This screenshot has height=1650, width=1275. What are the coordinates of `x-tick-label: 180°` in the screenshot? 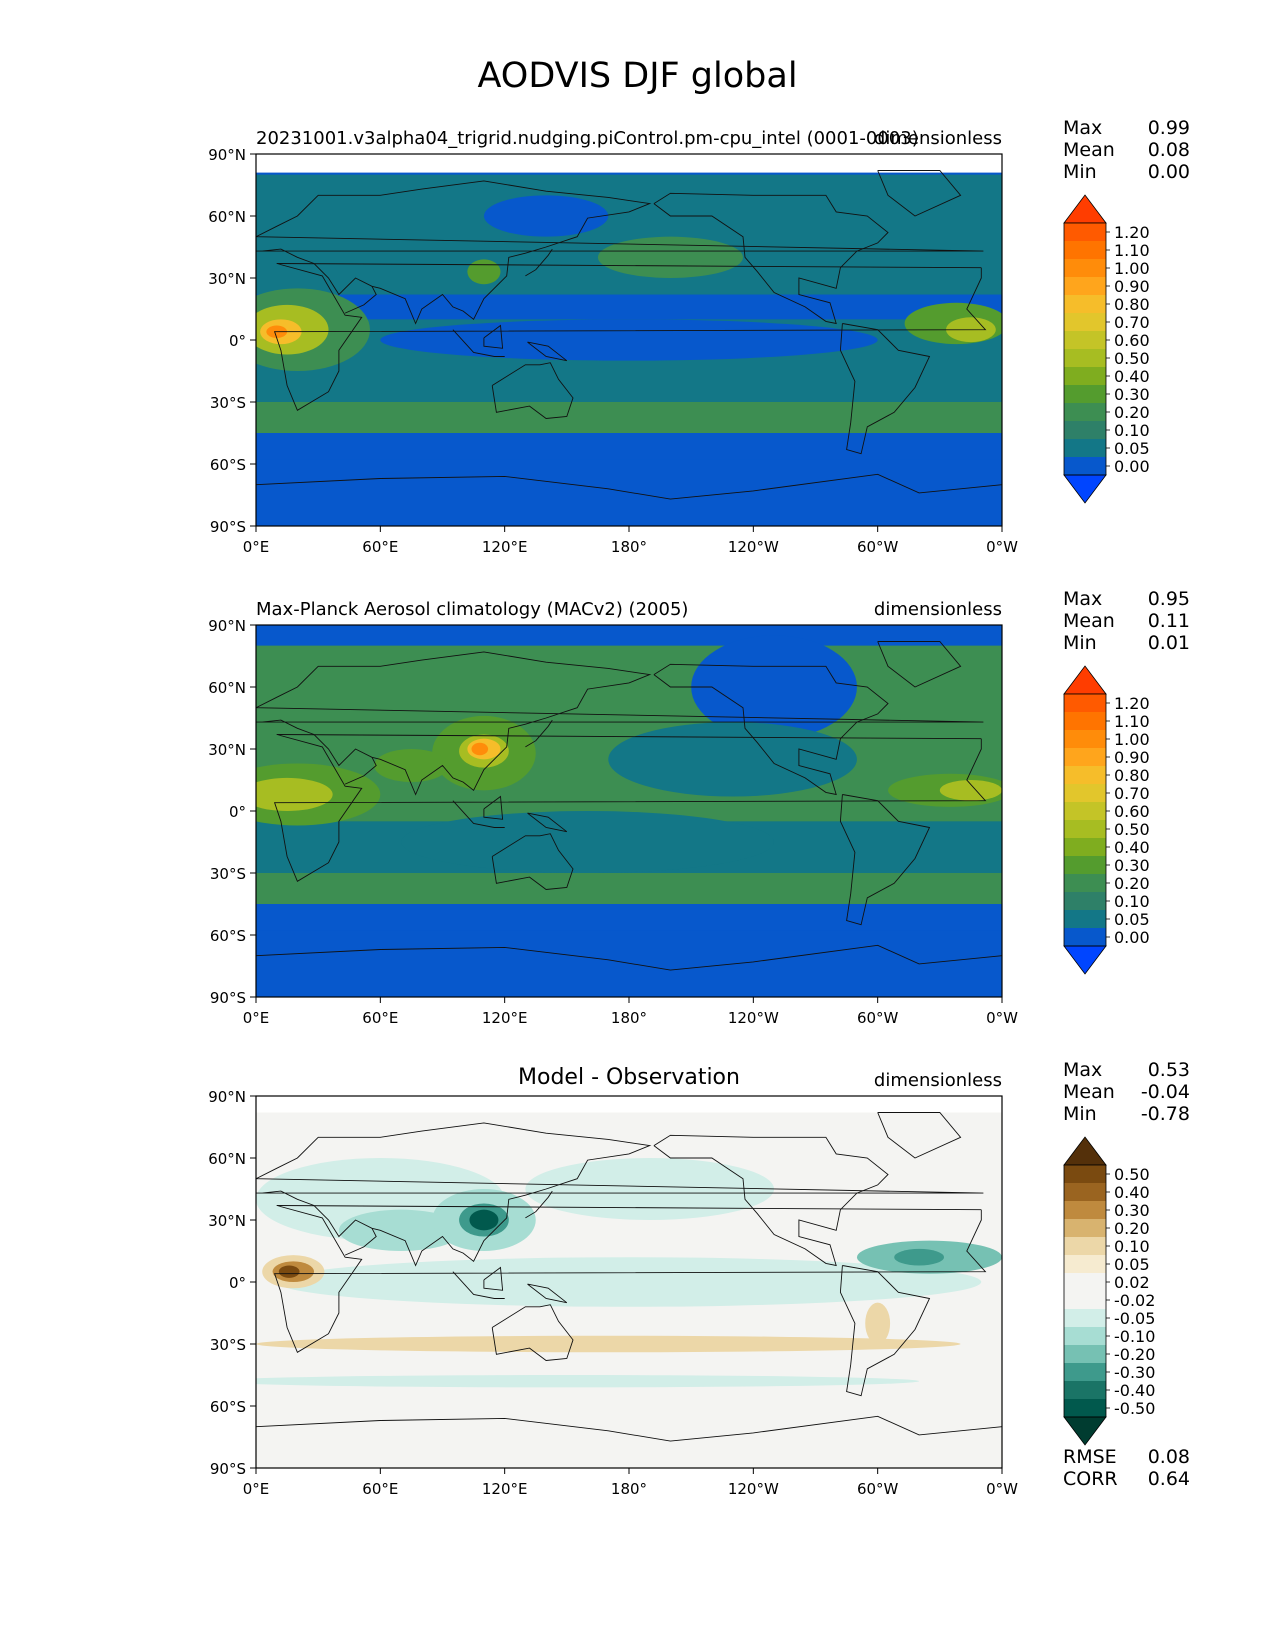 It's located at (629, 1489).